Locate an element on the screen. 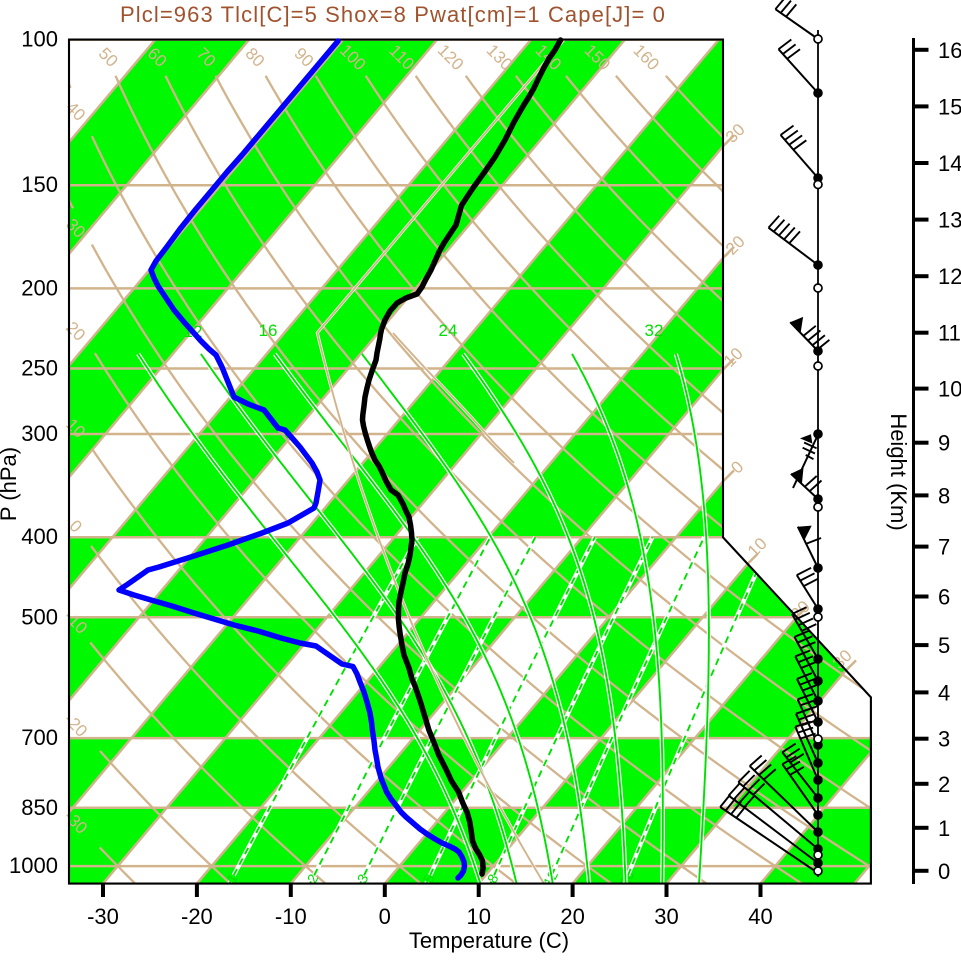  svg-text: 7 is located at coordinates (944, 547).